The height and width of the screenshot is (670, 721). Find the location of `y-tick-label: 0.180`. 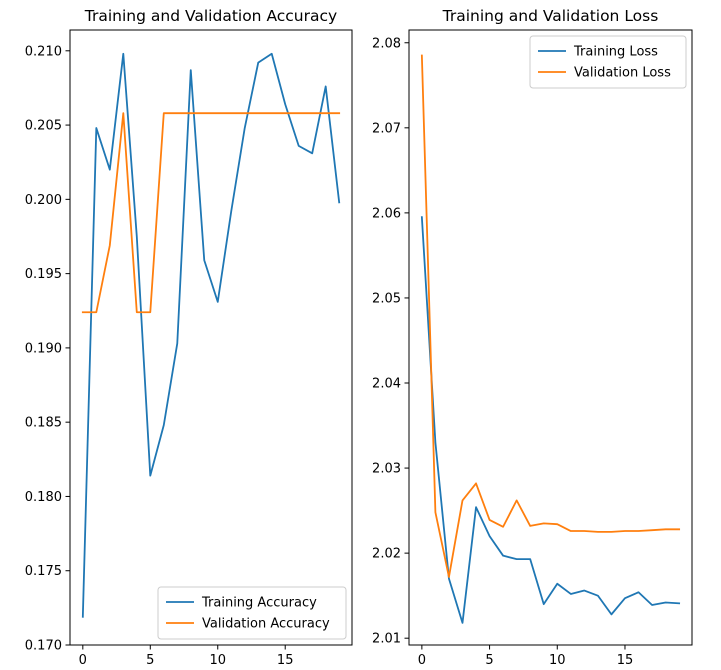

y-tick-label: 0.180 is located at coordinates (43, 497).